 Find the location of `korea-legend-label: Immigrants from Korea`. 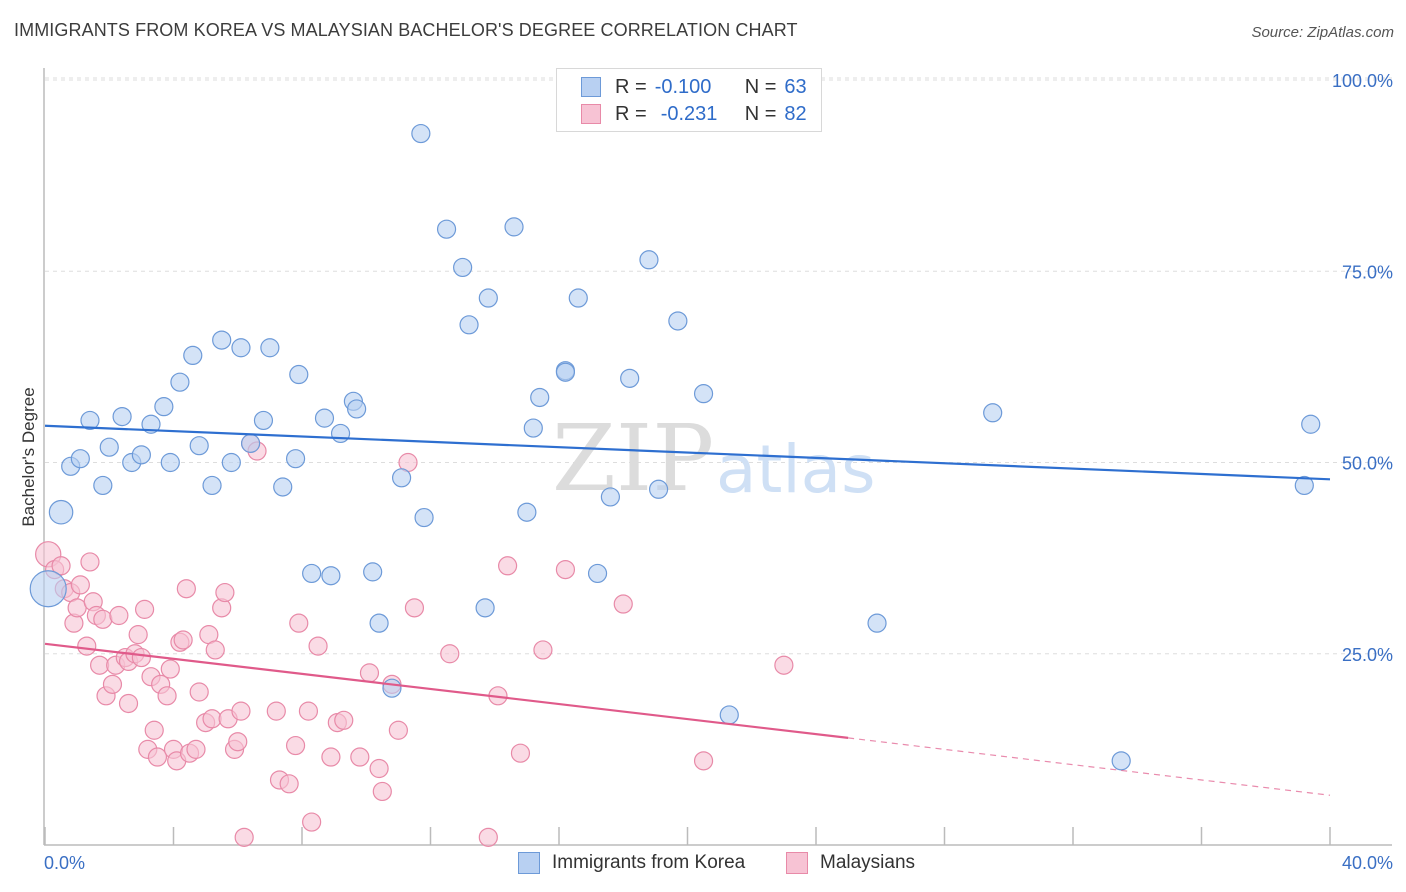

korea-legend-label: Immigrants from Korea is located at coordinates (649, 862).